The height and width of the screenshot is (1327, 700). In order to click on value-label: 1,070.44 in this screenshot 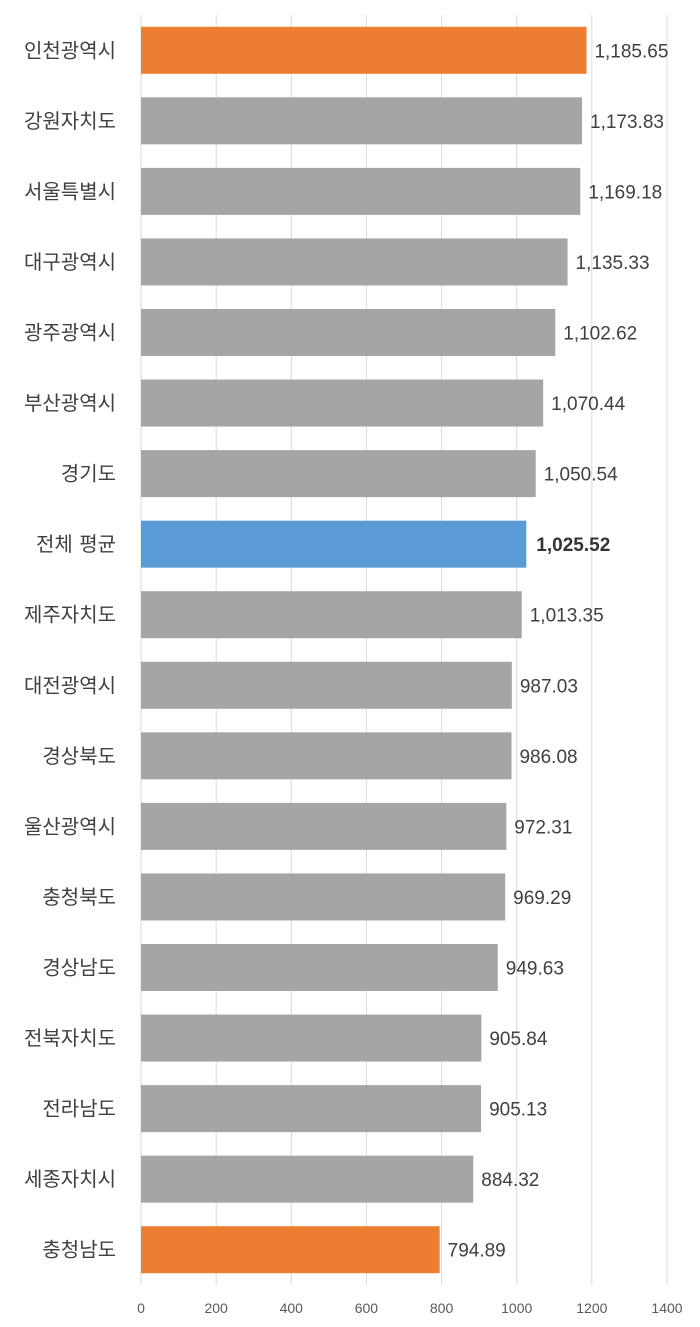, I will do `click(588, 404)`.